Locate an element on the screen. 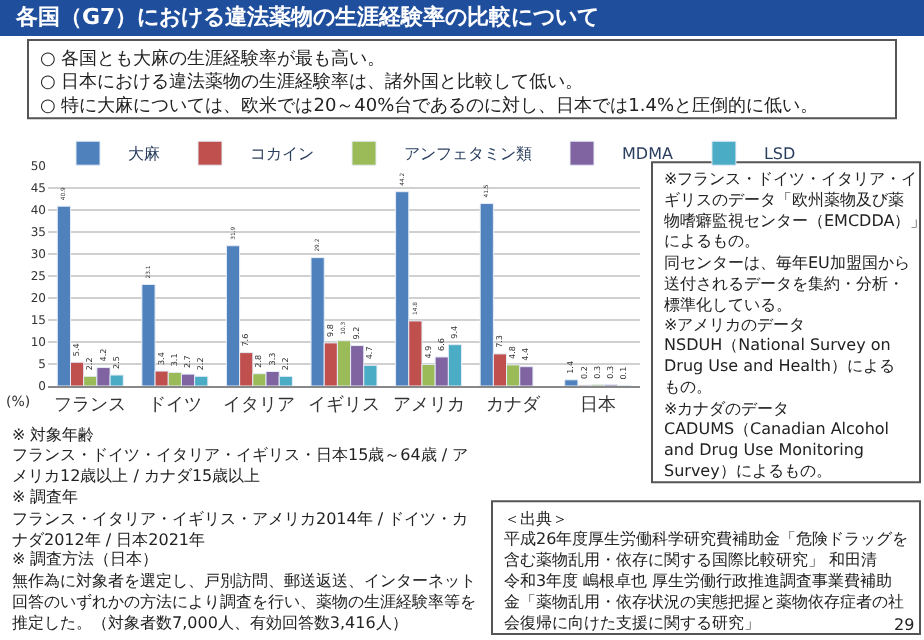  legend-label: アンフェタミン類 is located at coordinates (468, 154).